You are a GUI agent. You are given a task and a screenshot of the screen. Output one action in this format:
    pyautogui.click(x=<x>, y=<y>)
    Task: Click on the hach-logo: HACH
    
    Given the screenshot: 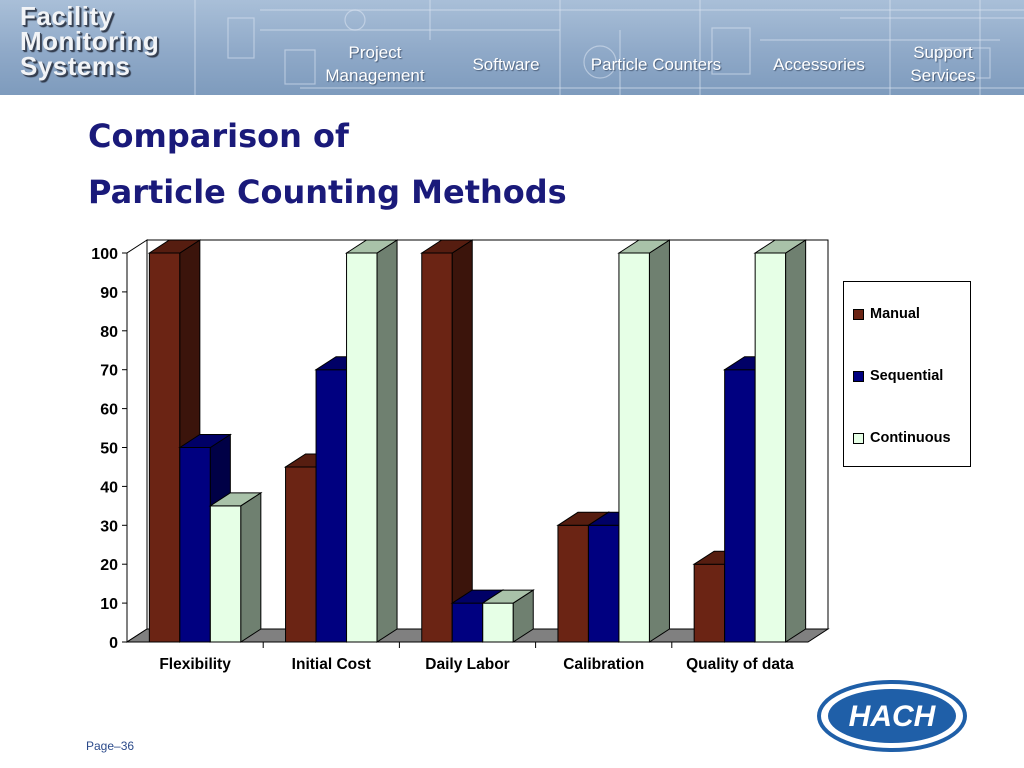 What is the action you would take?
    pyautogui.click(x=892, y=716)
    